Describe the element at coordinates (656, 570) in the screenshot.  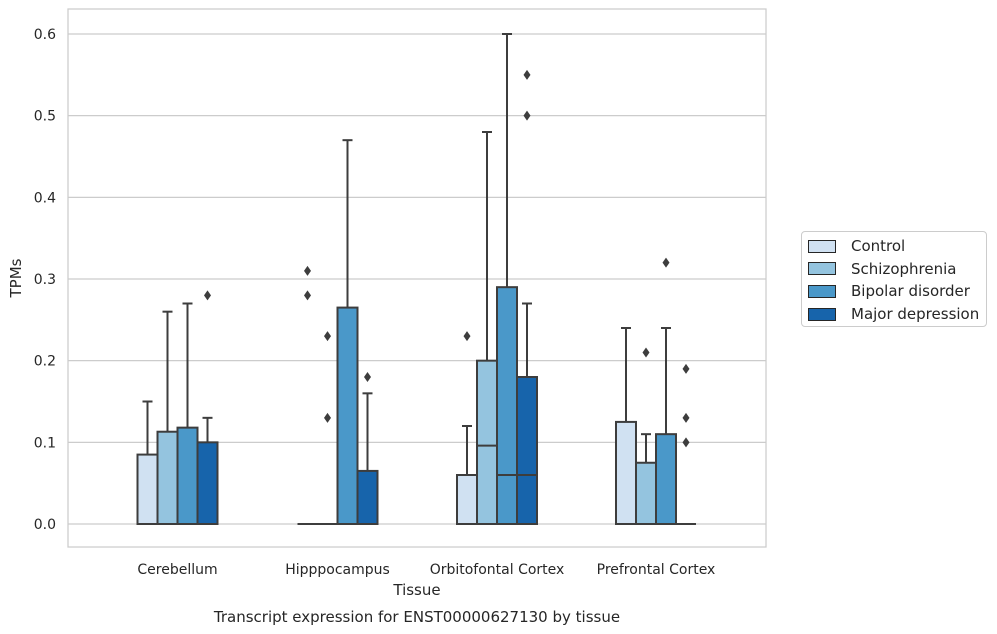
I see `x-tick-label: Prefrontal Cortex` at that location.